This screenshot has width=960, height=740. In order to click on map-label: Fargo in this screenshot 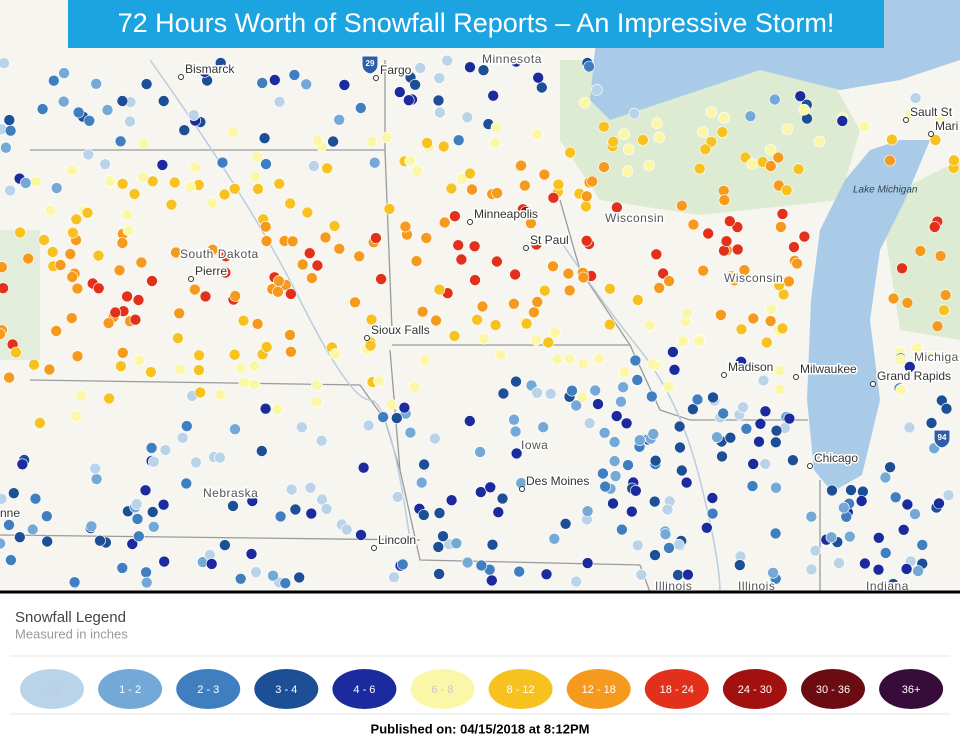, I will do `click(396, 70)`.